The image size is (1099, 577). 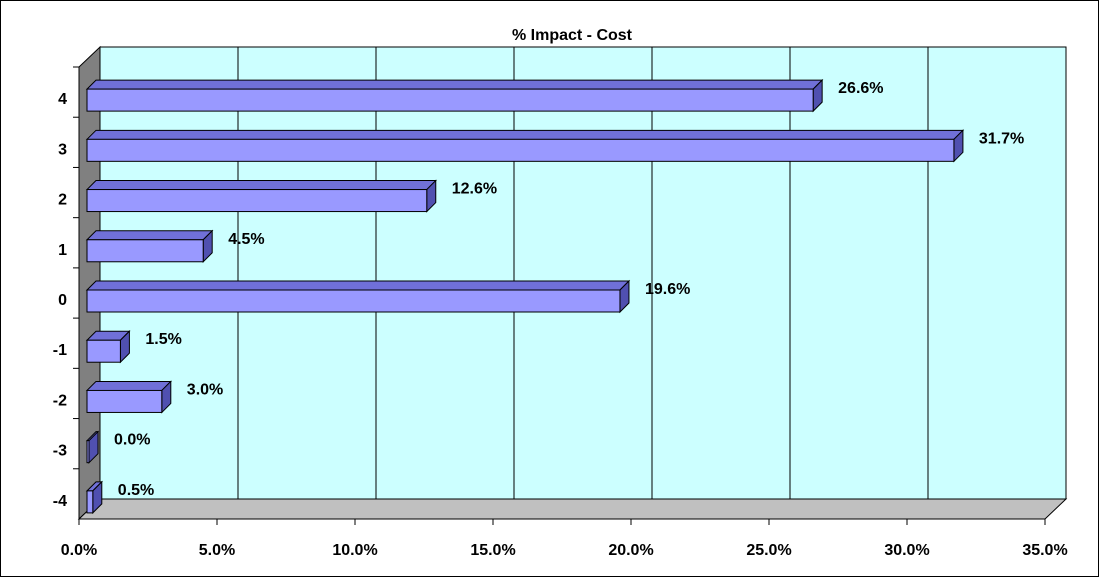 I want to click on data-label: 26.6%, so click(x=860, y=88).